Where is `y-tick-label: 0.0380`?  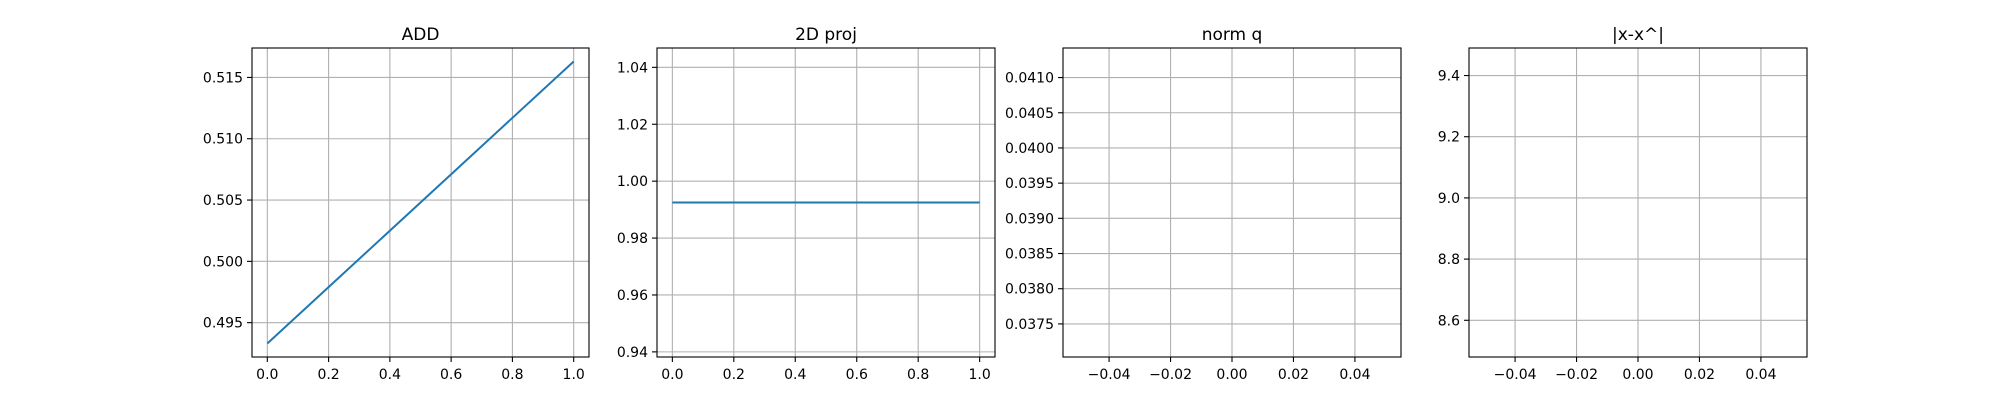 y-tick-label: 0.0380 is located at coordinates (1029, 290).